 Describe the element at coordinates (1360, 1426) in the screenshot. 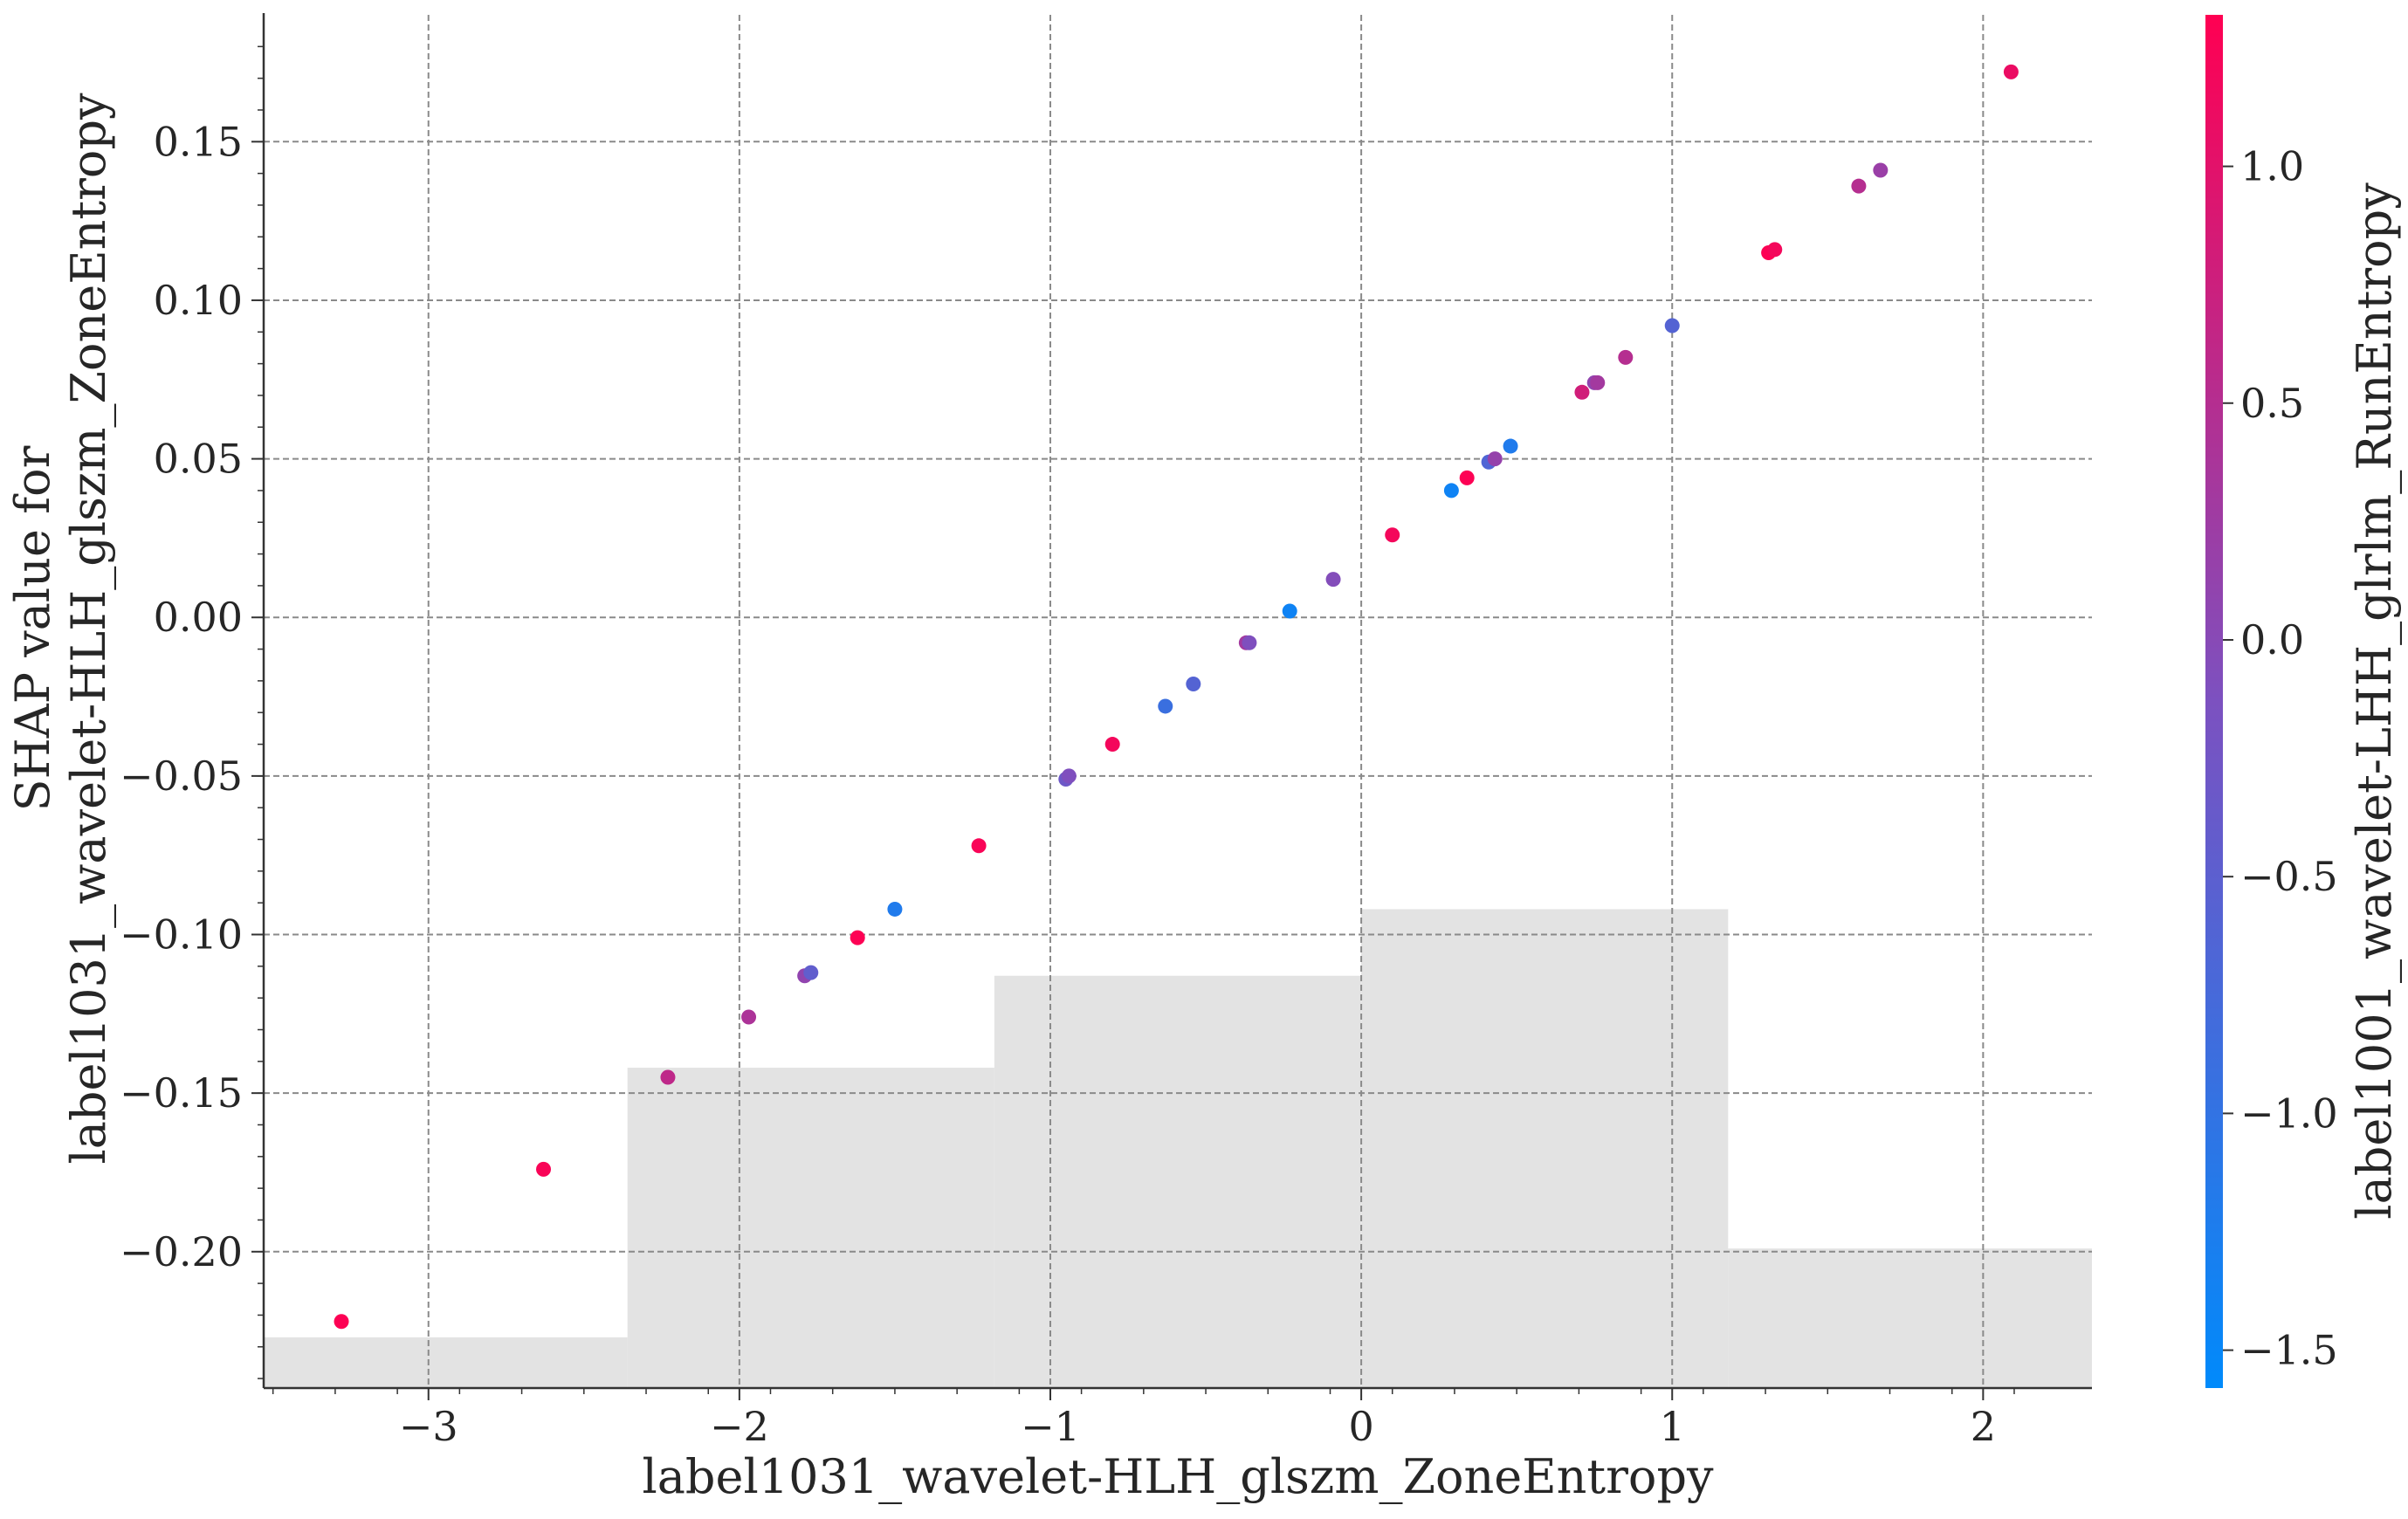

I see `x-tick-label: 0` at that location.